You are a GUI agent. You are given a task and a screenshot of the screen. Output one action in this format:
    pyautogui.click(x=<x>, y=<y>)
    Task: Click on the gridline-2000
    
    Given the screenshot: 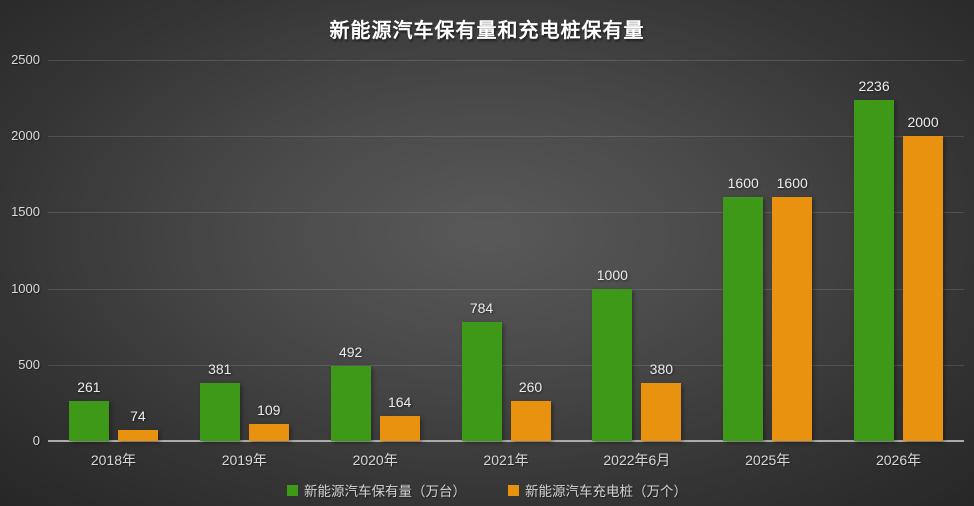 What is the action you would take?
    pyautogui.click(x=506, y=137)
    